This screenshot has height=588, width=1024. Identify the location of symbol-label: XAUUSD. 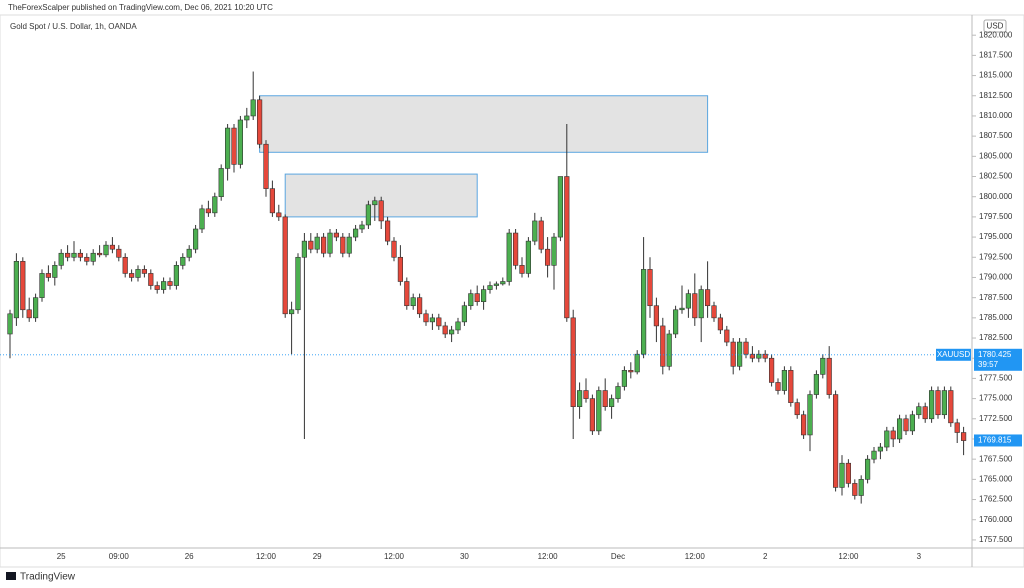
(954, 354).